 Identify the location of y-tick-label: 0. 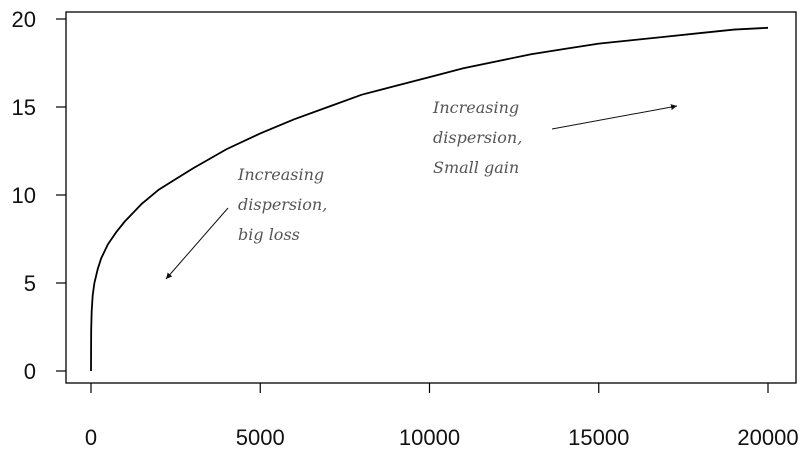
(30, 371).